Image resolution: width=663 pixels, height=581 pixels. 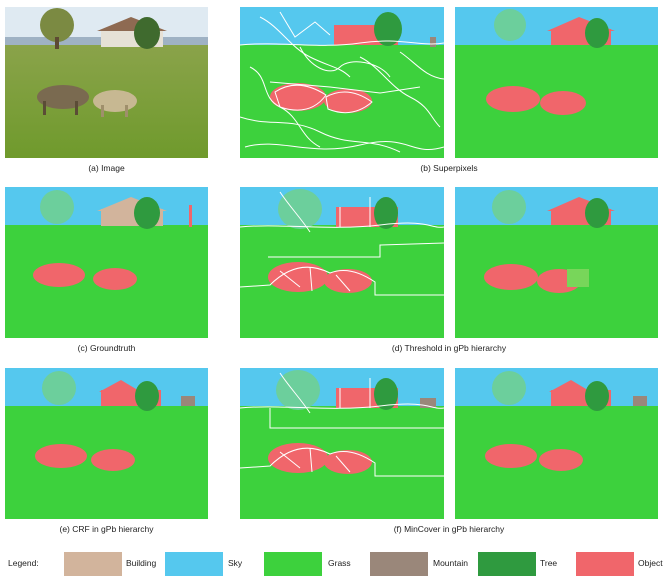 What do you see at coordinates (339, 563) in the screenshot?
I see `legend-label-grass: Grass` at bounding box center [339, 563].